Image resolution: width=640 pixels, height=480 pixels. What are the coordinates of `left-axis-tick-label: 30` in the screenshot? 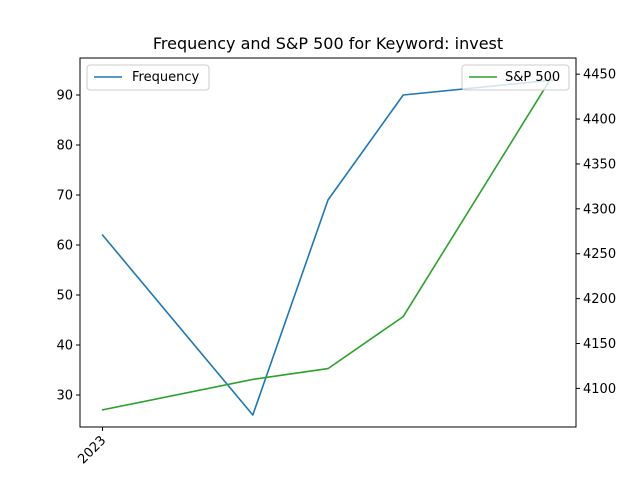 It's located at (64, 396).